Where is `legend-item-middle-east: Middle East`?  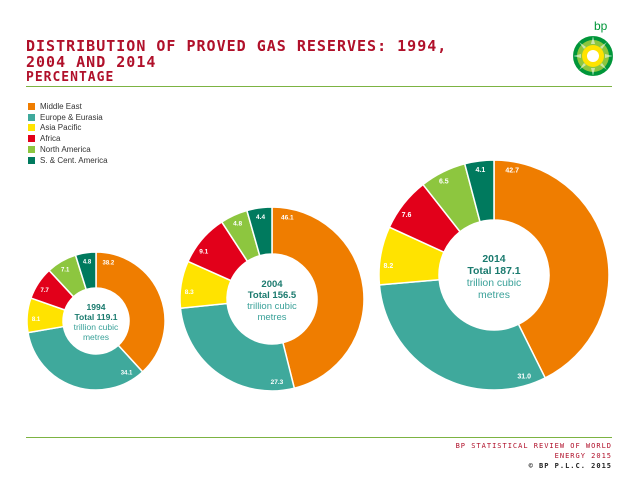
legend-item-middle-east: Middle East is located at coordinates (68, 106).